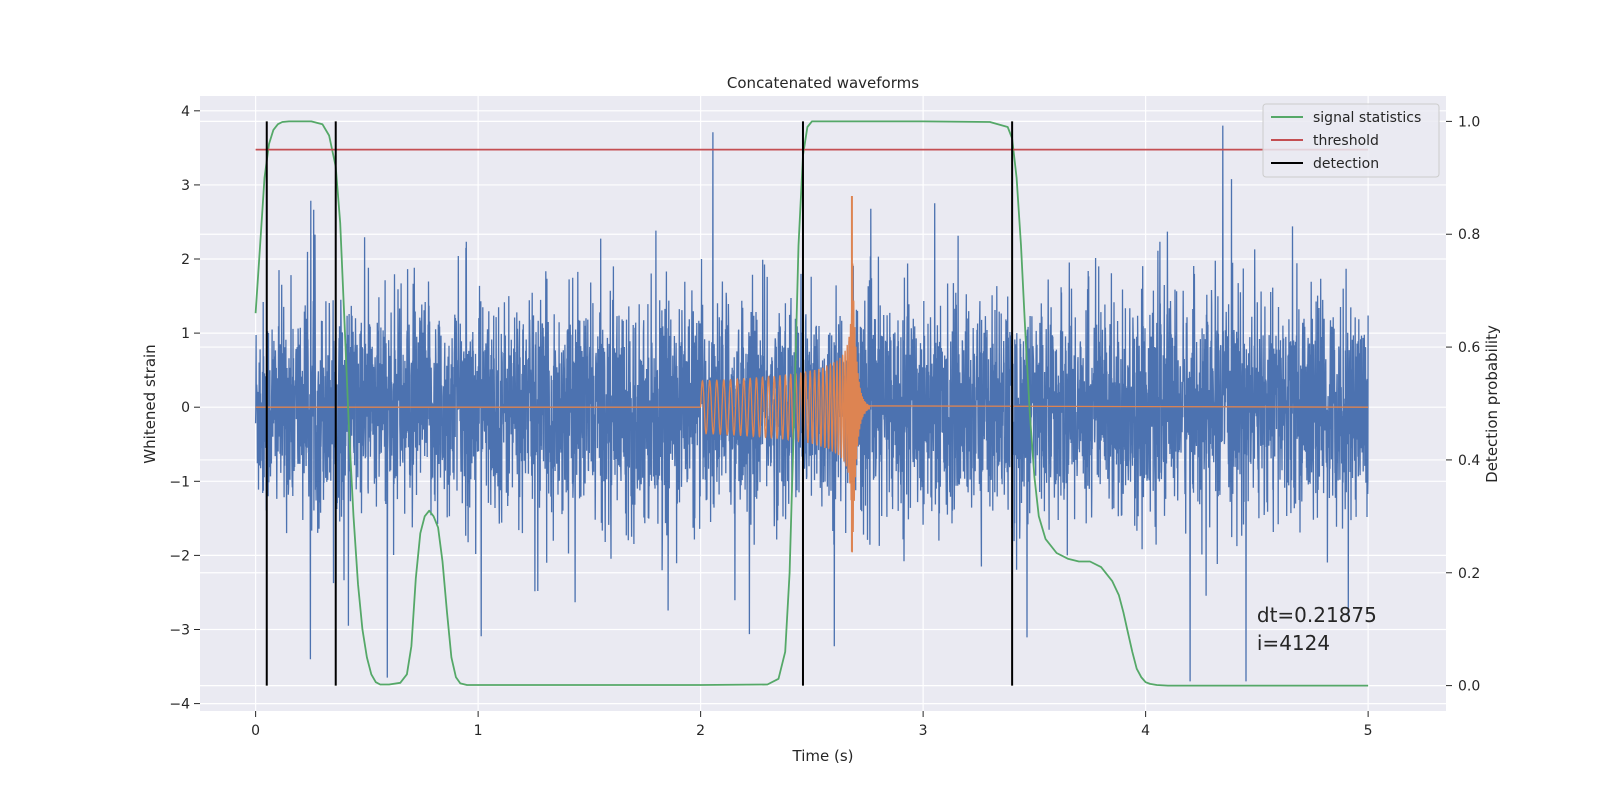  I want to click on y-tick-label: −3, so click(179, 630).